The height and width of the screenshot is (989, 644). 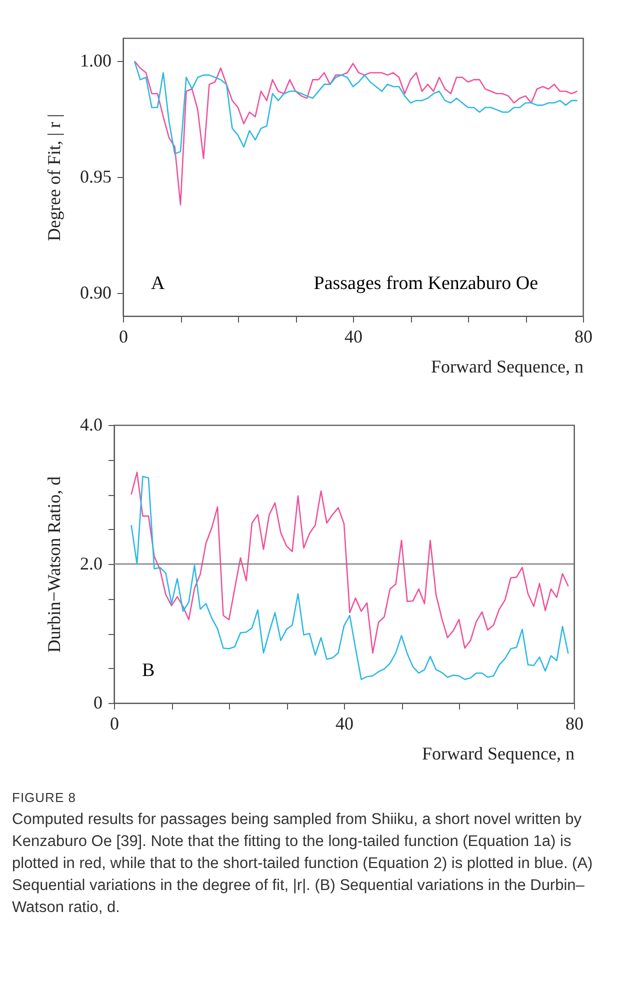 What do you see at coordinates (91, 564) in the screenshot?
I see `y-tick-label: 2.0` at bounding box center [91, 564].